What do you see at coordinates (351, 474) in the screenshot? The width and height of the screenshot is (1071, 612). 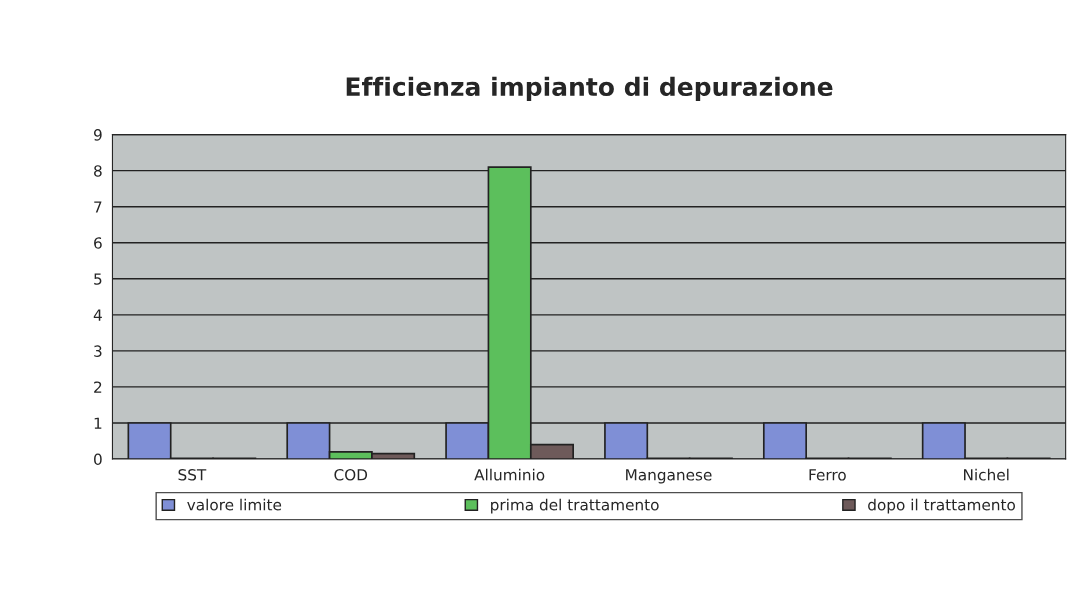 I see `x-tick-label: COD` at bounding box center [351, 474].